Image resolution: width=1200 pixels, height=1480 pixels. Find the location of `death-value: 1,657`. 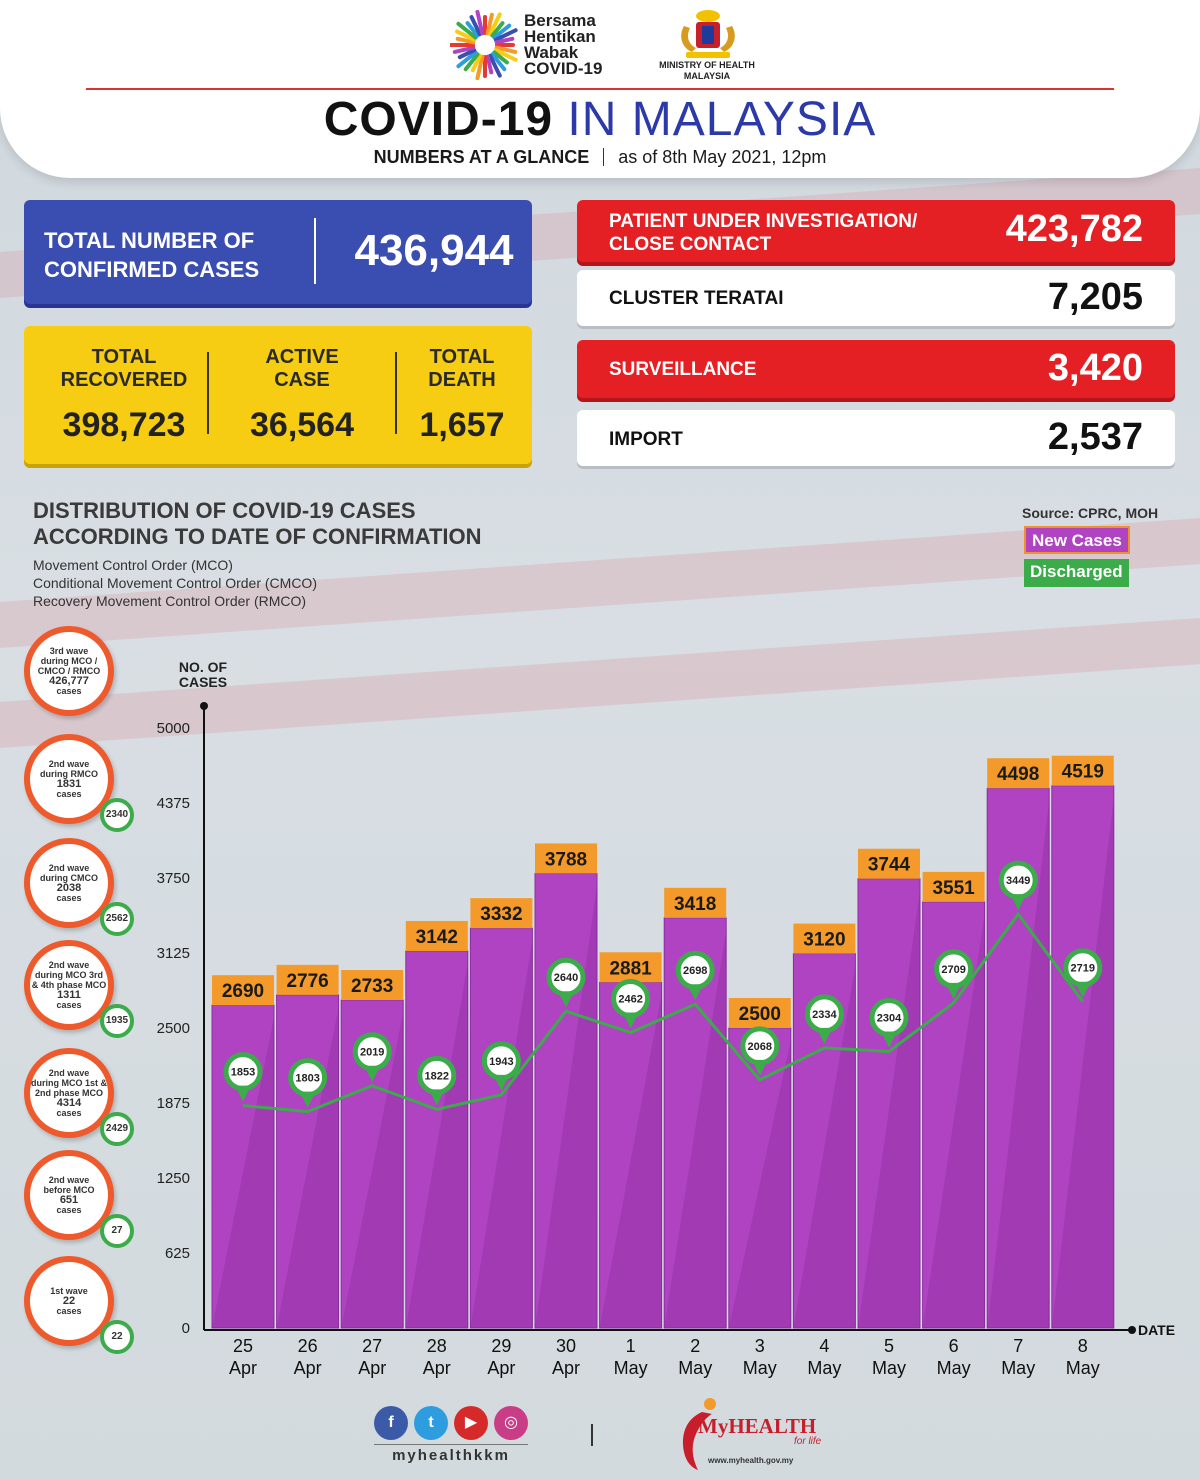

death-value: 1,657 is located at coordinates (462, 425).